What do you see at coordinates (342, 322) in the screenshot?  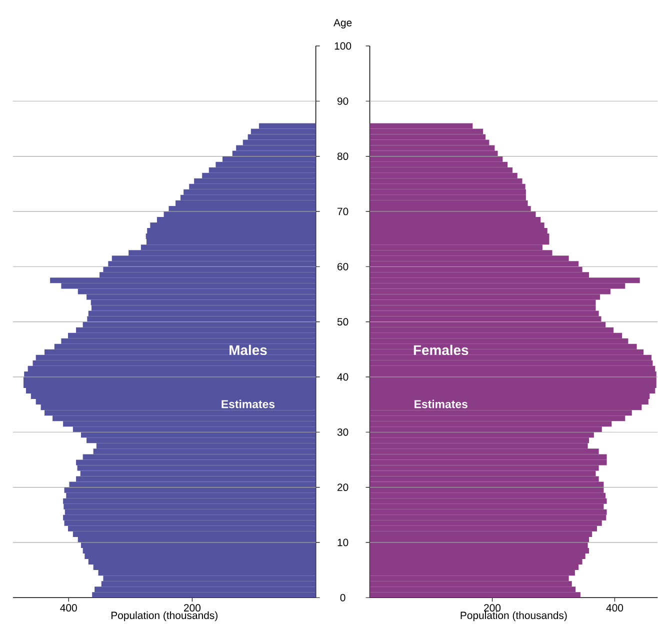 I see `y-tick-label: 50` at bounding box center [342, 322].